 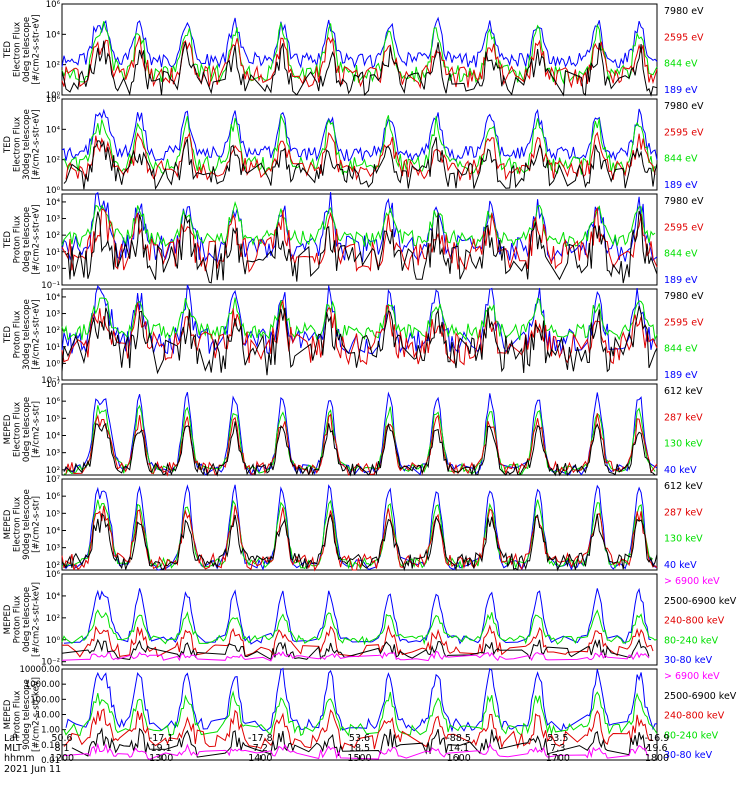 What do you see at coordinates (62, 758) in the screenshot?
I see `x-tick-hhmm: 1200` at bounding box center [62, 758].